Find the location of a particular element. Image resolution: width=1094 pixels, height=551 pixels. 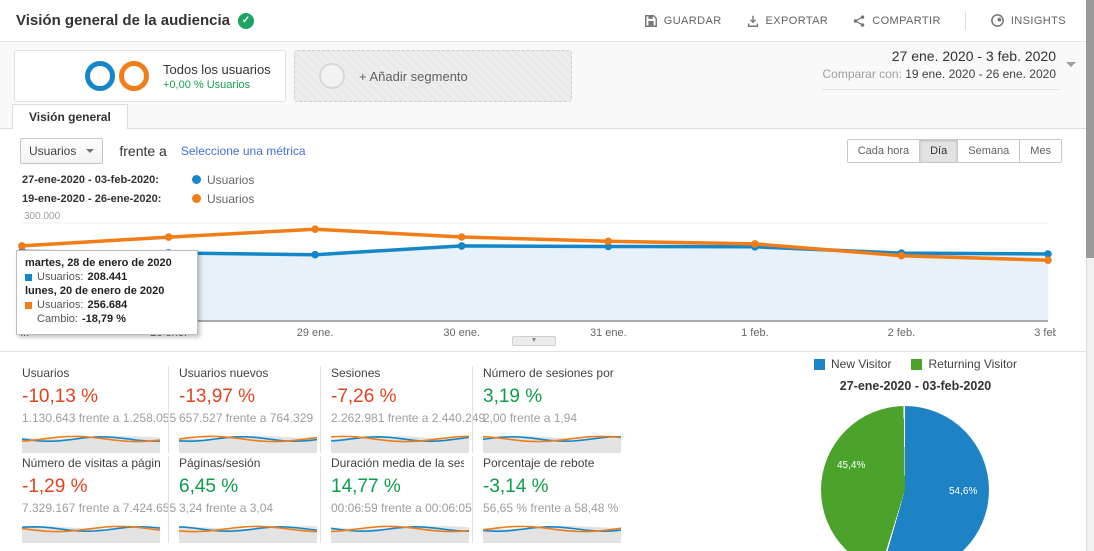

orange-square-icon is located at coordinates (28, 305).